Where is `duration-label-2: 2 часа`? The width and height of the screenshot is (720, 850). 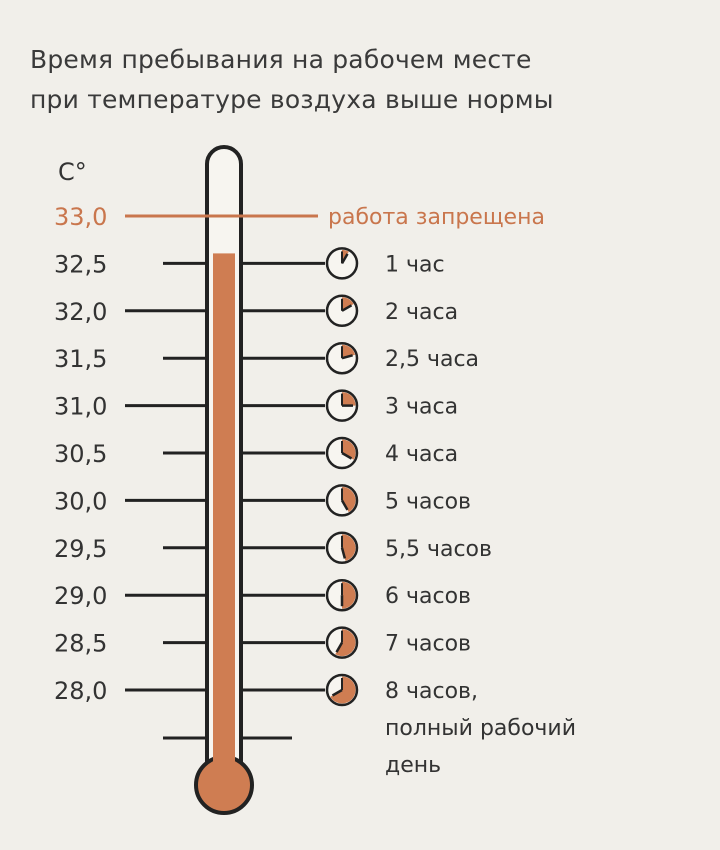
duration-label-2: 2 часа is located at coordinates (421, 312).